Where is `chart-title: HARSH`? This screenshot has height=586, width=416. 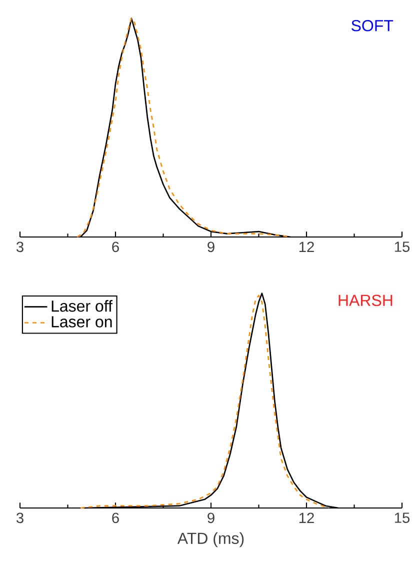
chart-title: HARSH is located at coordinates (365, 300).